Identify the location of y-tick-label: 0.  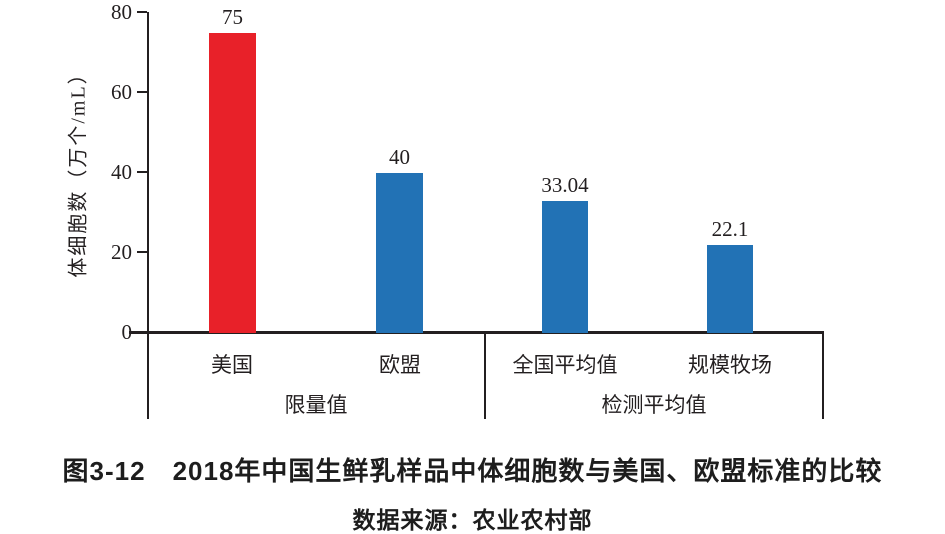
(127, 332).